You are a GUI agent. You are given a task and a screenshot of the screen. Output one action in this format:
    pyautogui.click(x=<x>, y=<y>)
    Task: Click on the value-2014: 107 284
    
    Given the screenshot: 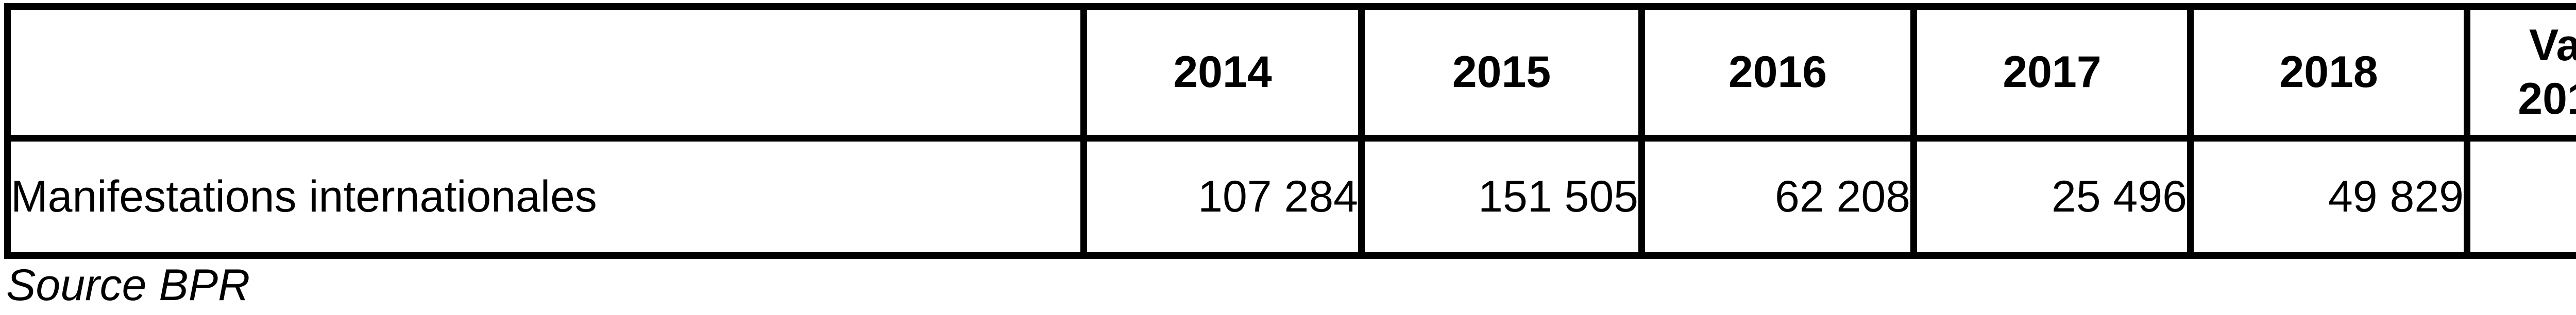 What is the action you would take?
    pyautogui.click(x=1223, y=197)
    